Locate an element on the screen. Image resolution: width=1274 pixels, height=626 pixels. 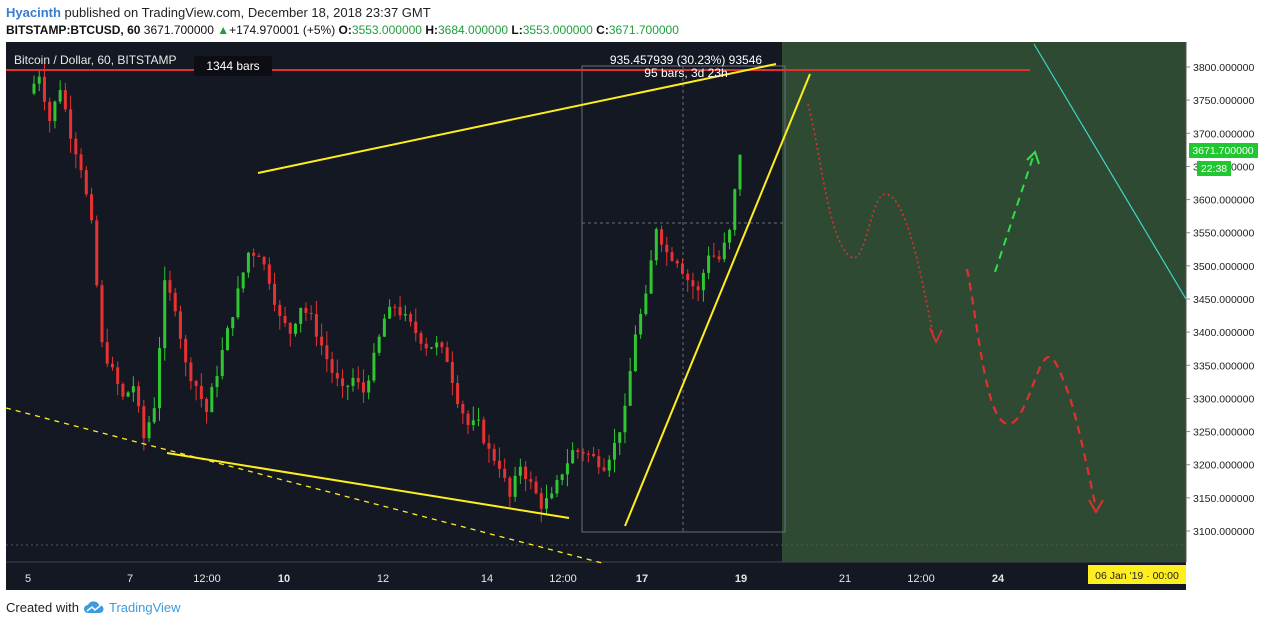
time-tick-label: 24 is located at coordinates (998, 579).